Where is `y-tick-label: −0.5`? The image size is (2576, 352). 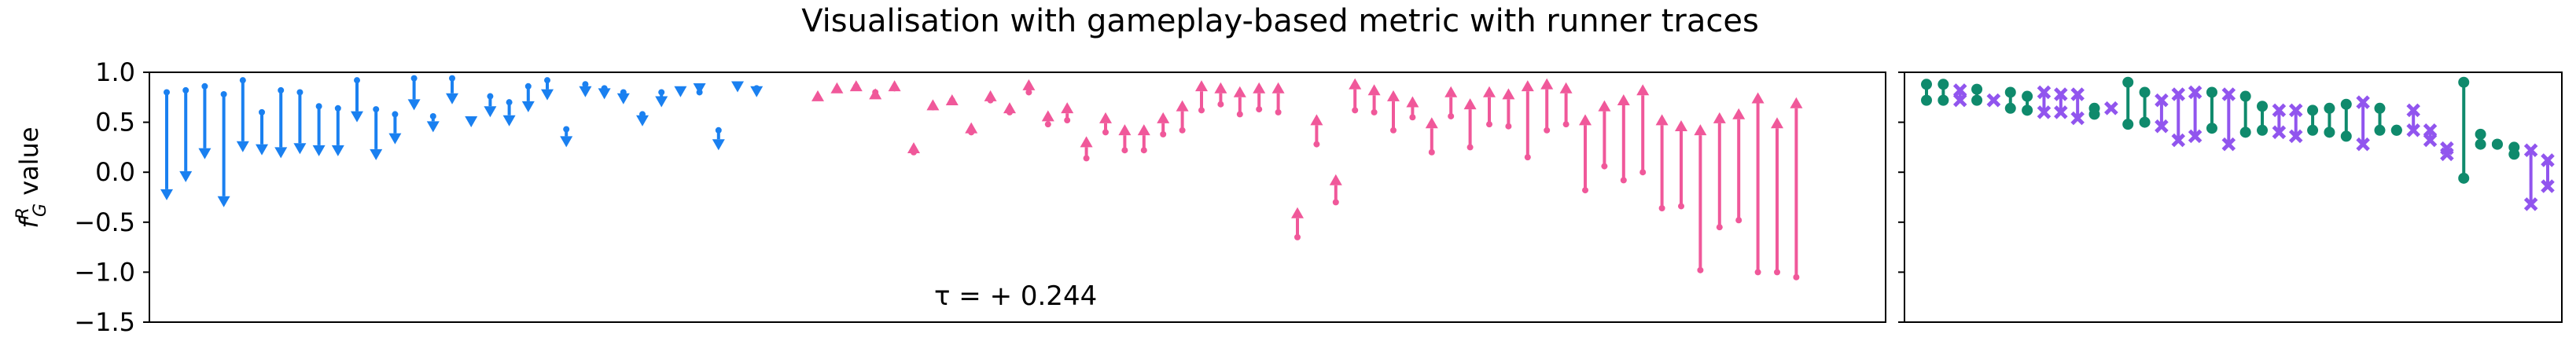
y-tick-label: −0.5 is located at coordinates (104, 222).